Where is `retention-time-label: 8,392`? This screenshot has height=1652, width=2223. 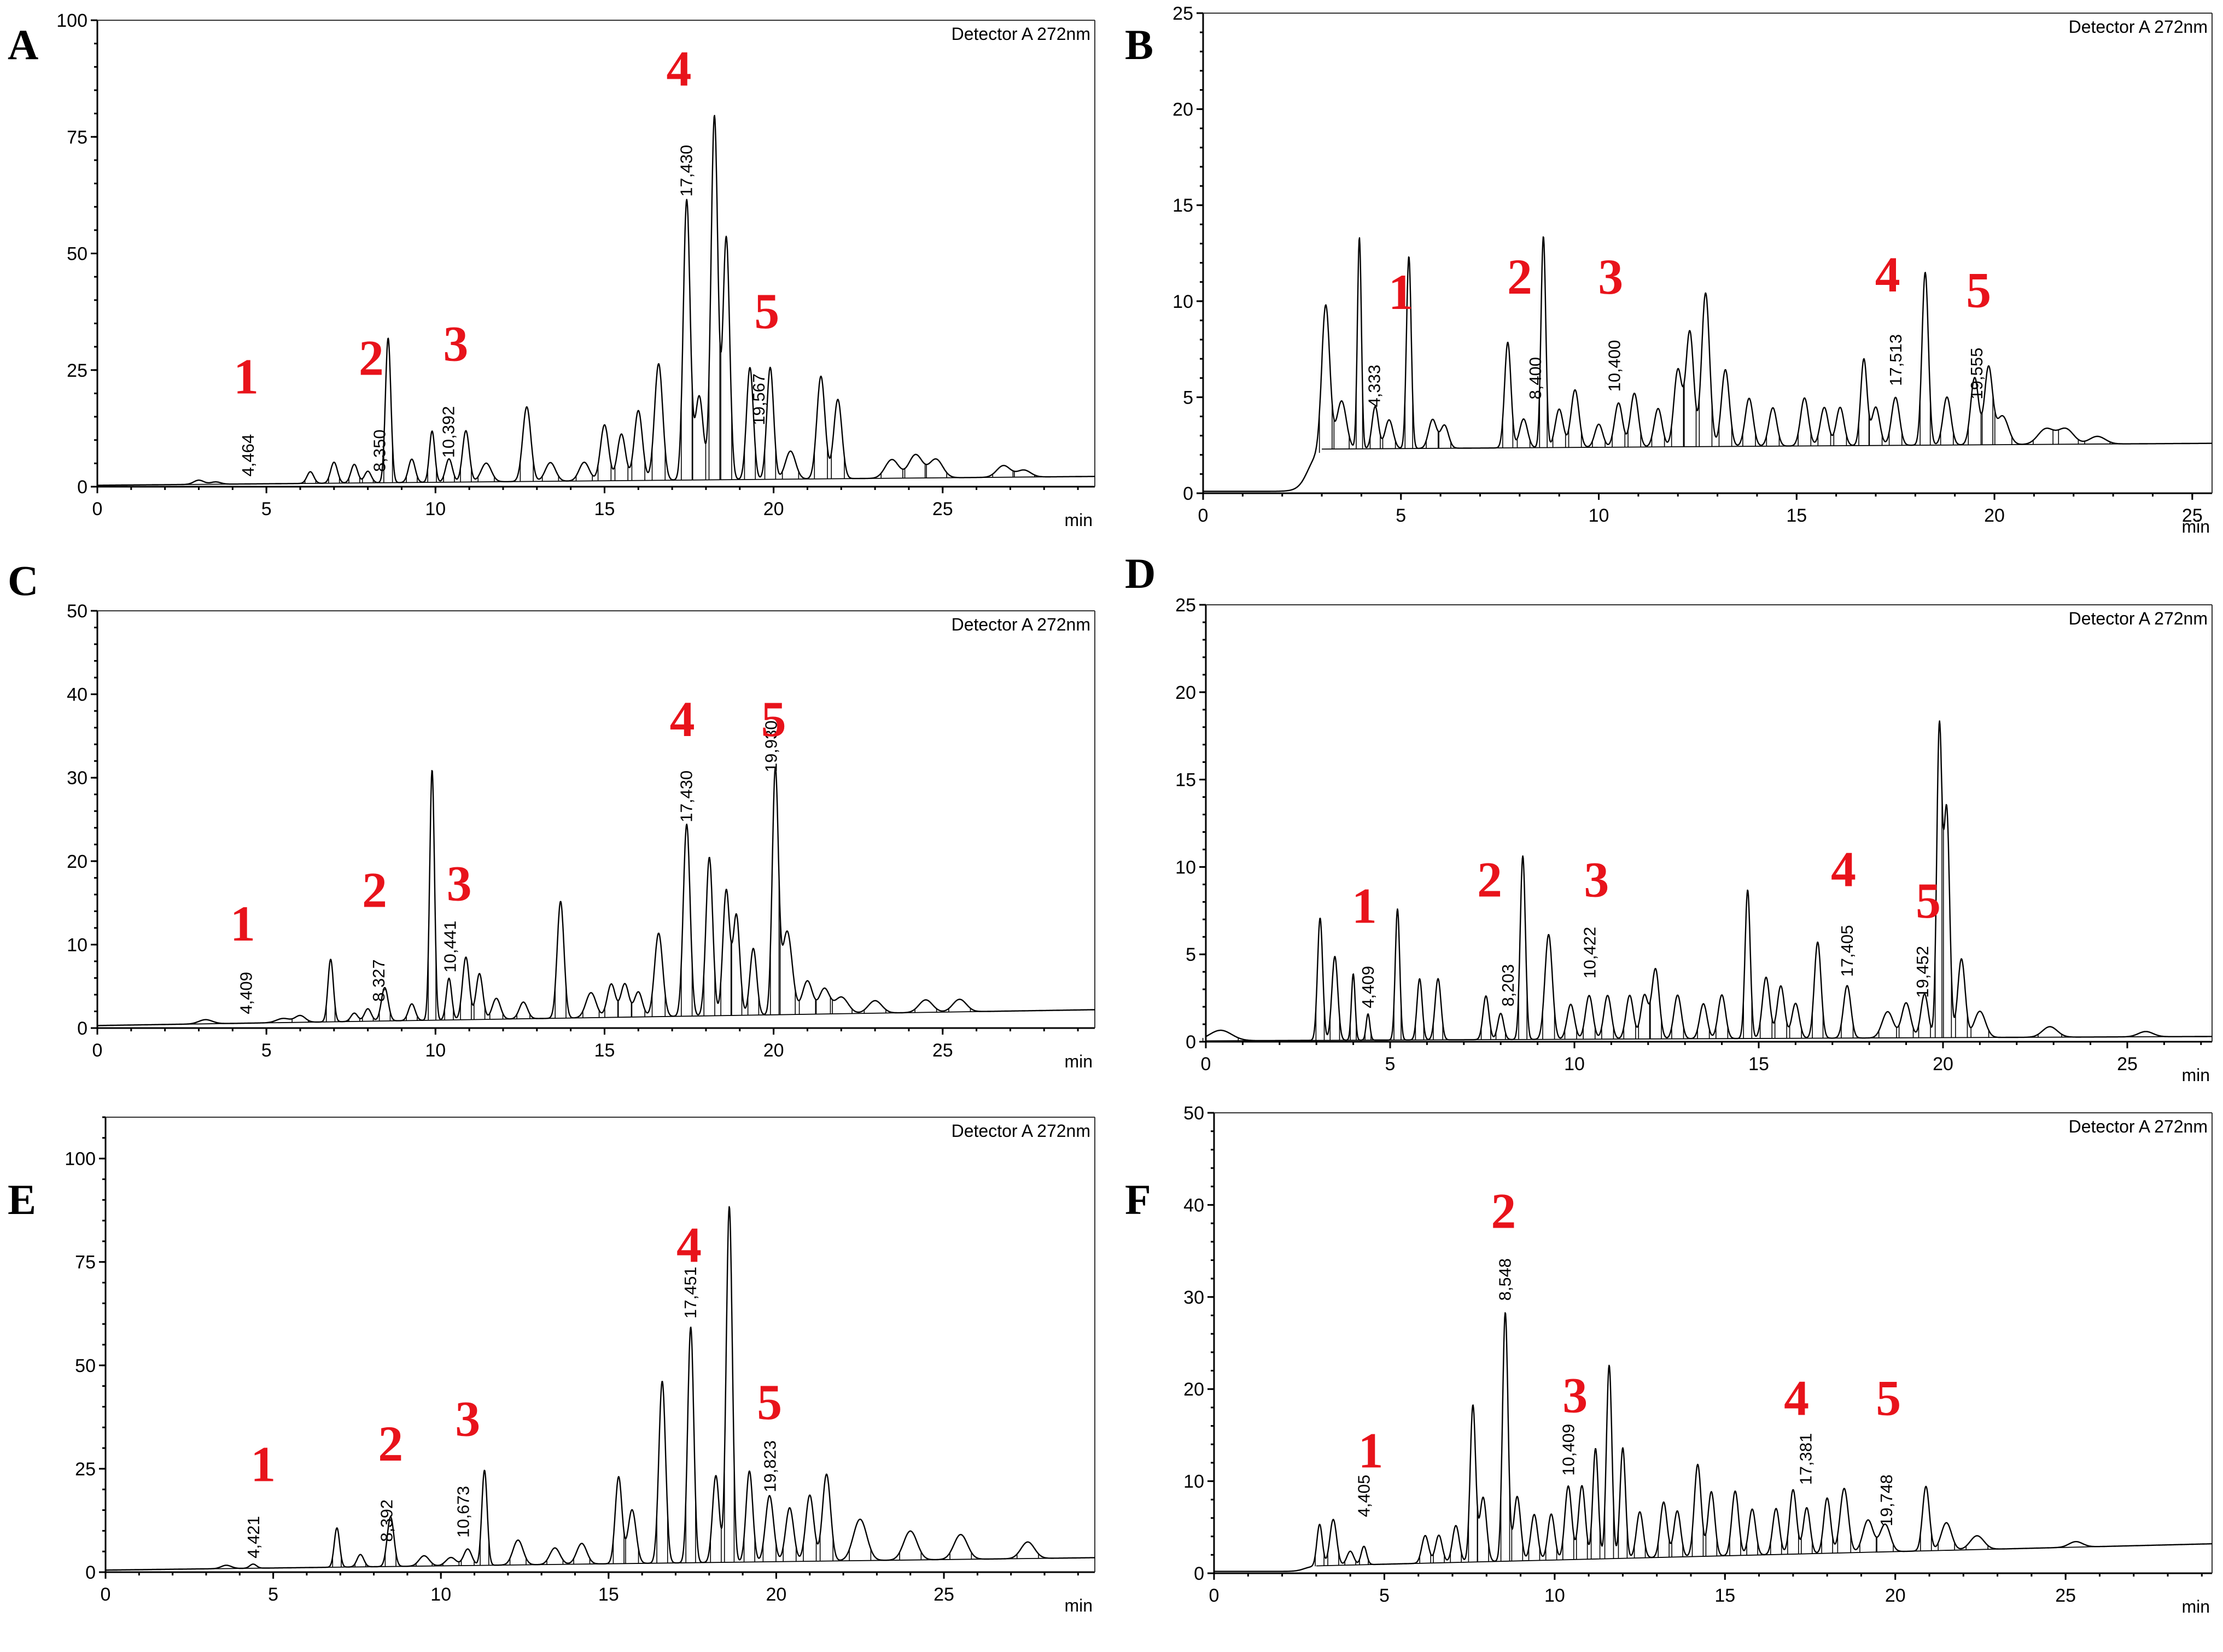
retention-time-label: 8,392 is located at coordinates (386, 1520).